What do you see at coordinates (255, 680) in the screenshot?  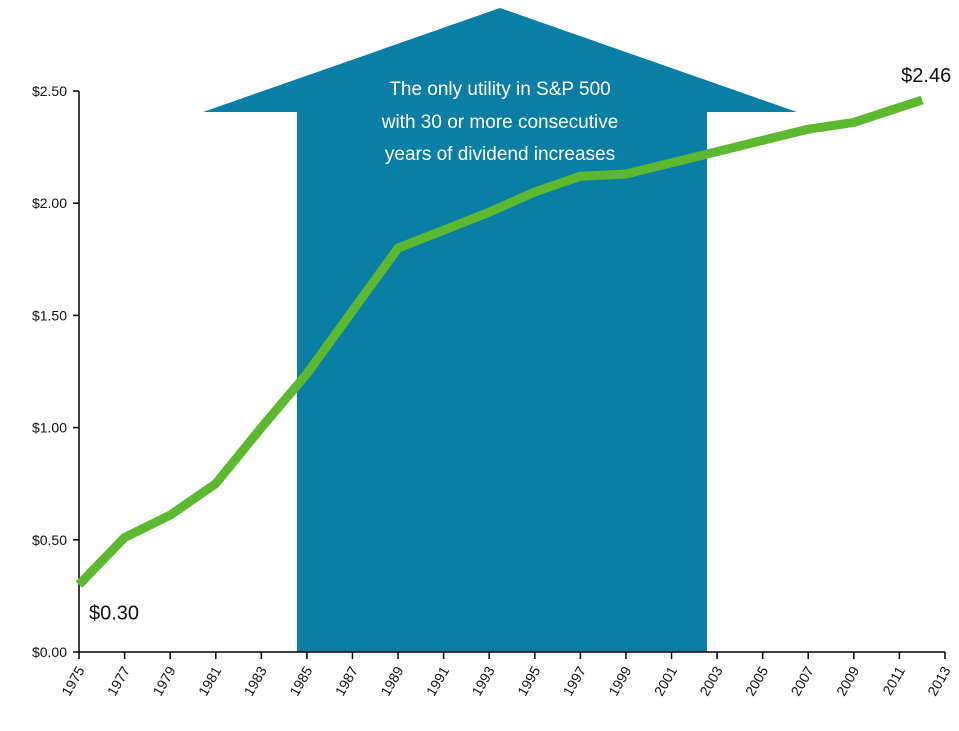 I see `x-tick-label: 1983` at bounding box center [255, 680].